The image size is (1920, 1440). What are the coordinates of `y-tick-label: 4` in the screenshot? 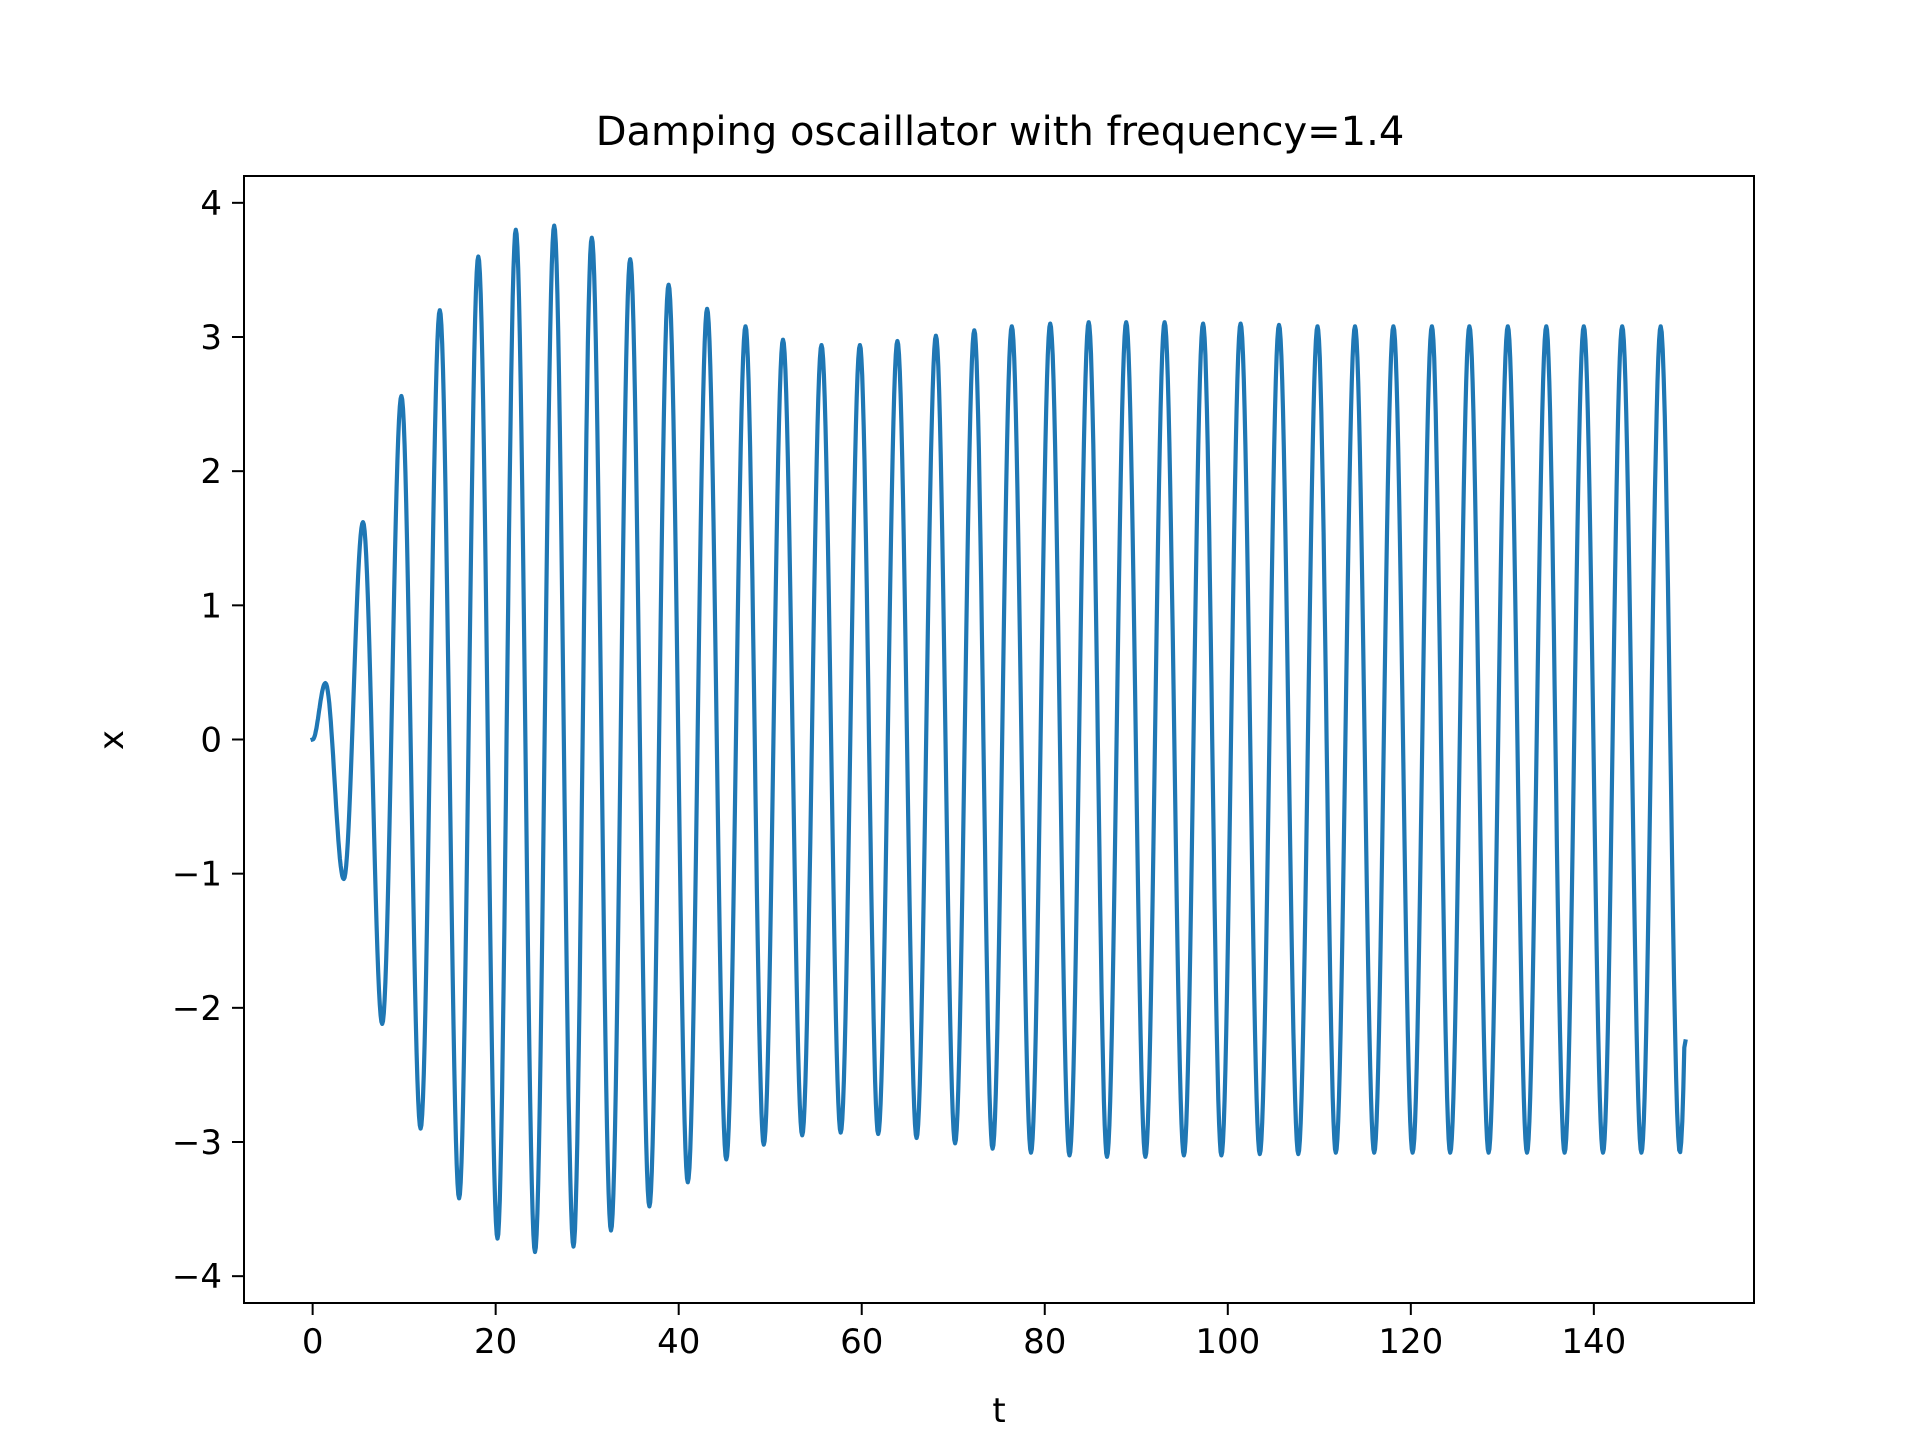 It's located at (211, 204).